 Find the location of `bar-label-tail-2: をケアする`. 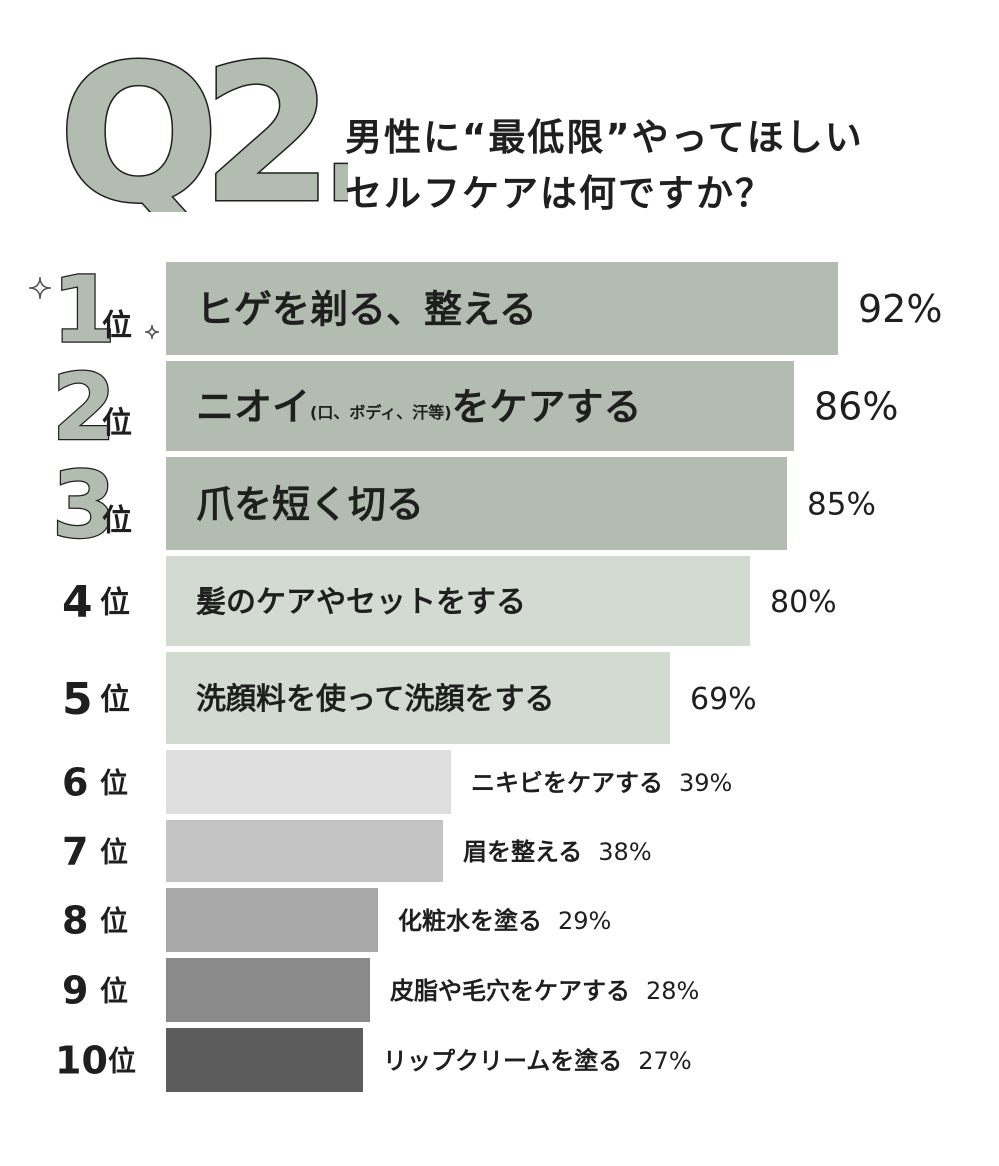

bar-label-tail-2: をケアする is located at coordinates (547, 407).